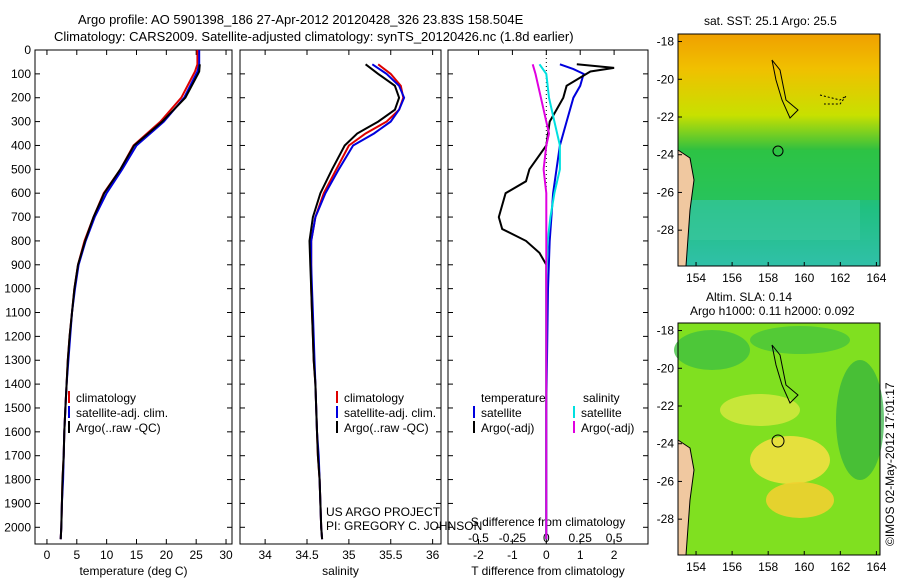  Describe the element at coordinates (474, 427) in the screenshot. I see `legend-swatch-t-argo` at that location.